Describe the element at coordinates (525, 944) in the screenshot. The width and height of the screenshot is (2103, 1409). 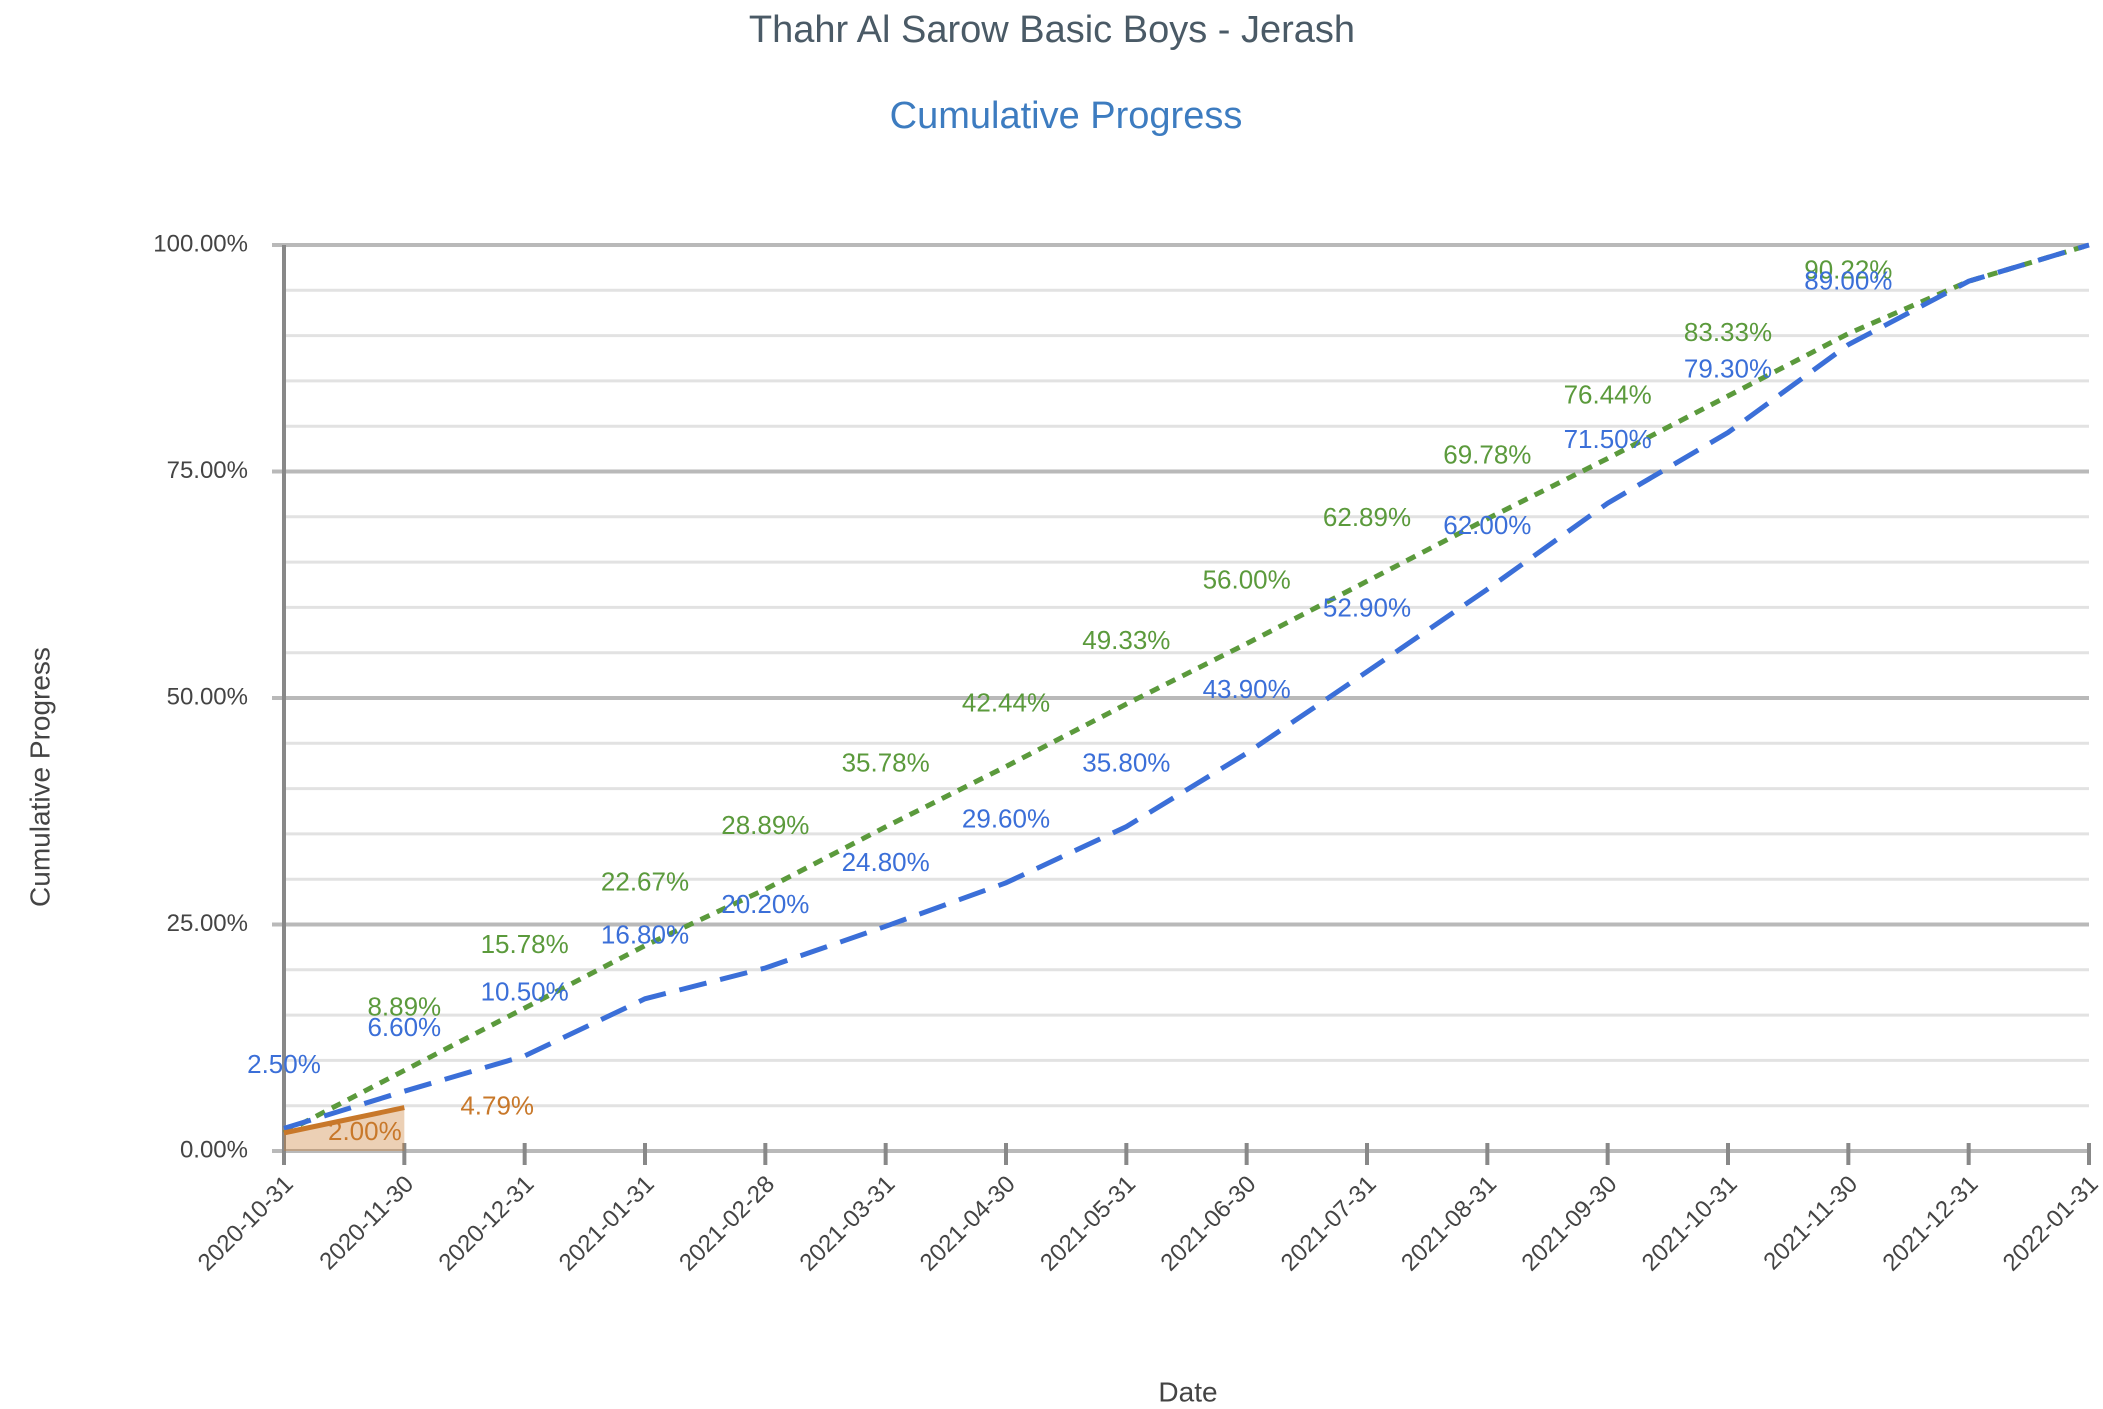
I see `data-label: 15.78%` at that location.